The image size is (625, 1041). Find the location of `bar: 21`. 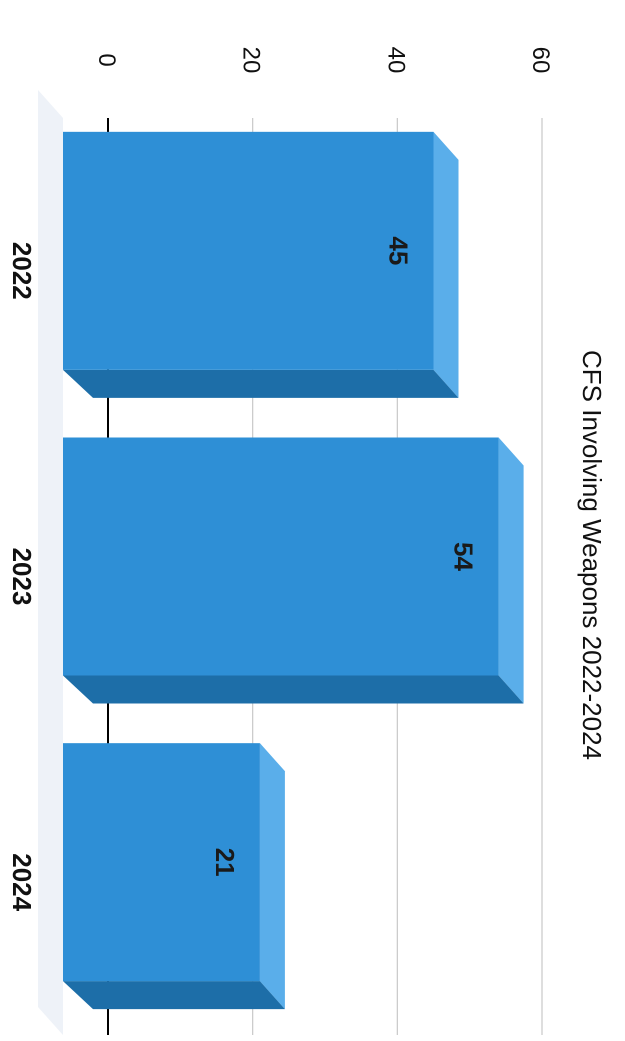

bar: 21 is located at coordinates (174, 876).